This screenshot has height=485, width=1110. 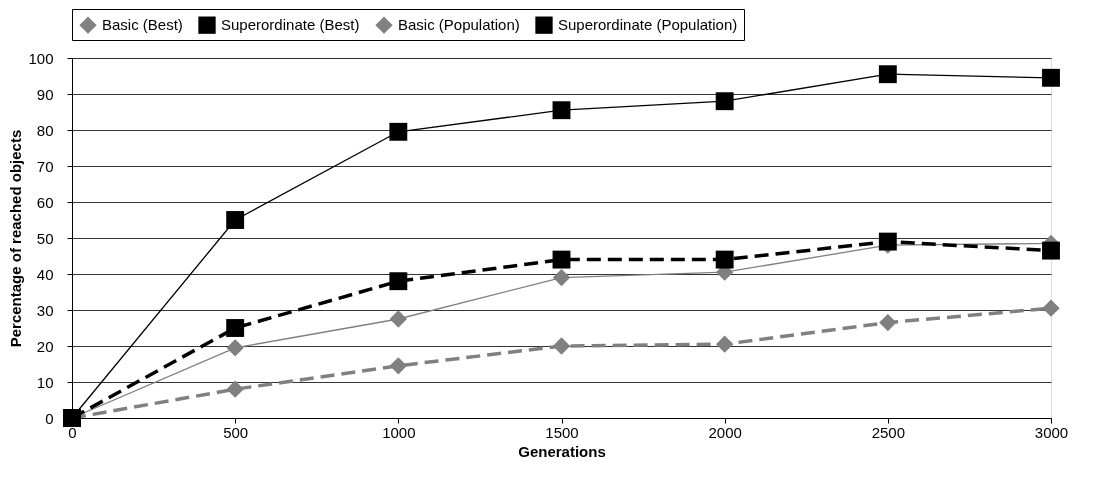 I want to click on x-tick-label: 1000, so click(x=399, y=432).